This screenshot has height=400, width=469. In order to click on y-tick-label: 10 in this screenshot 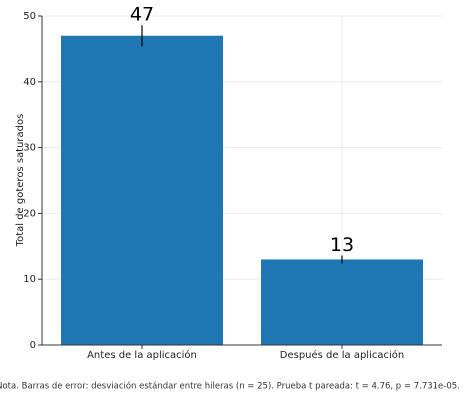, I will do `click(29, 279)`.